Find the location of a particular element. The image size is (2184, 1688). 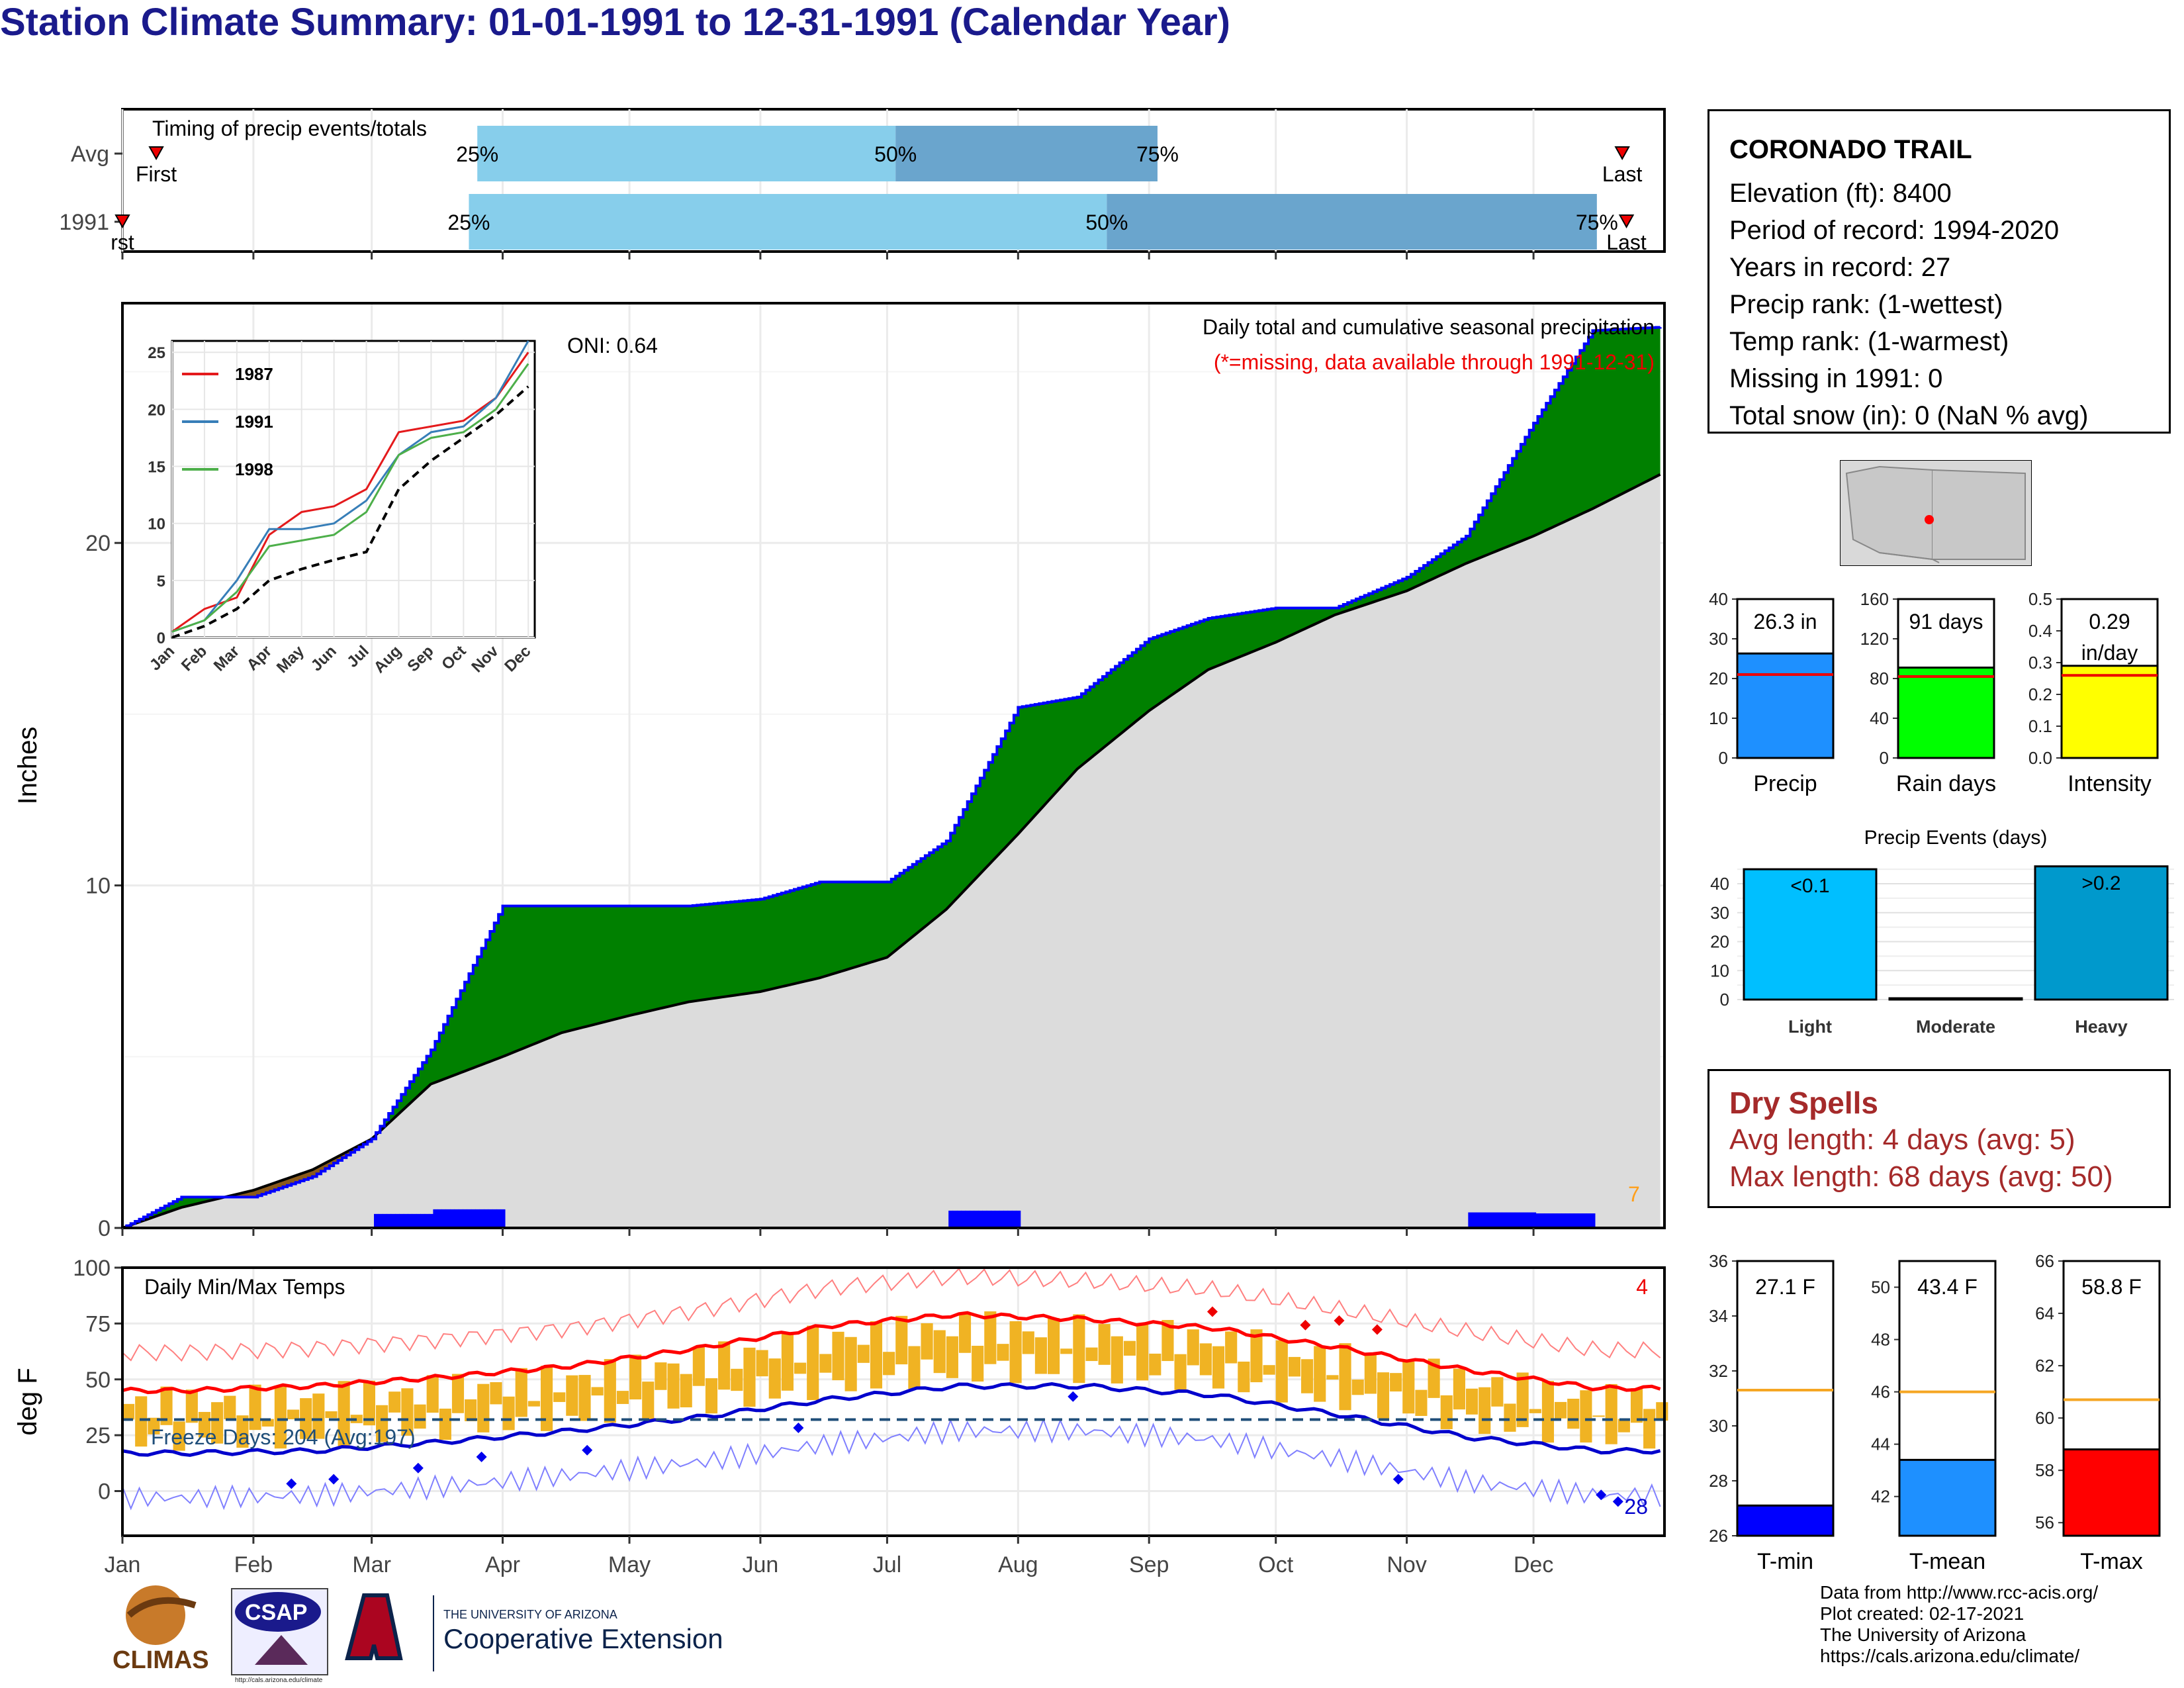

mini-bar-value: 0.29 is located at coordinates (2109, 621).